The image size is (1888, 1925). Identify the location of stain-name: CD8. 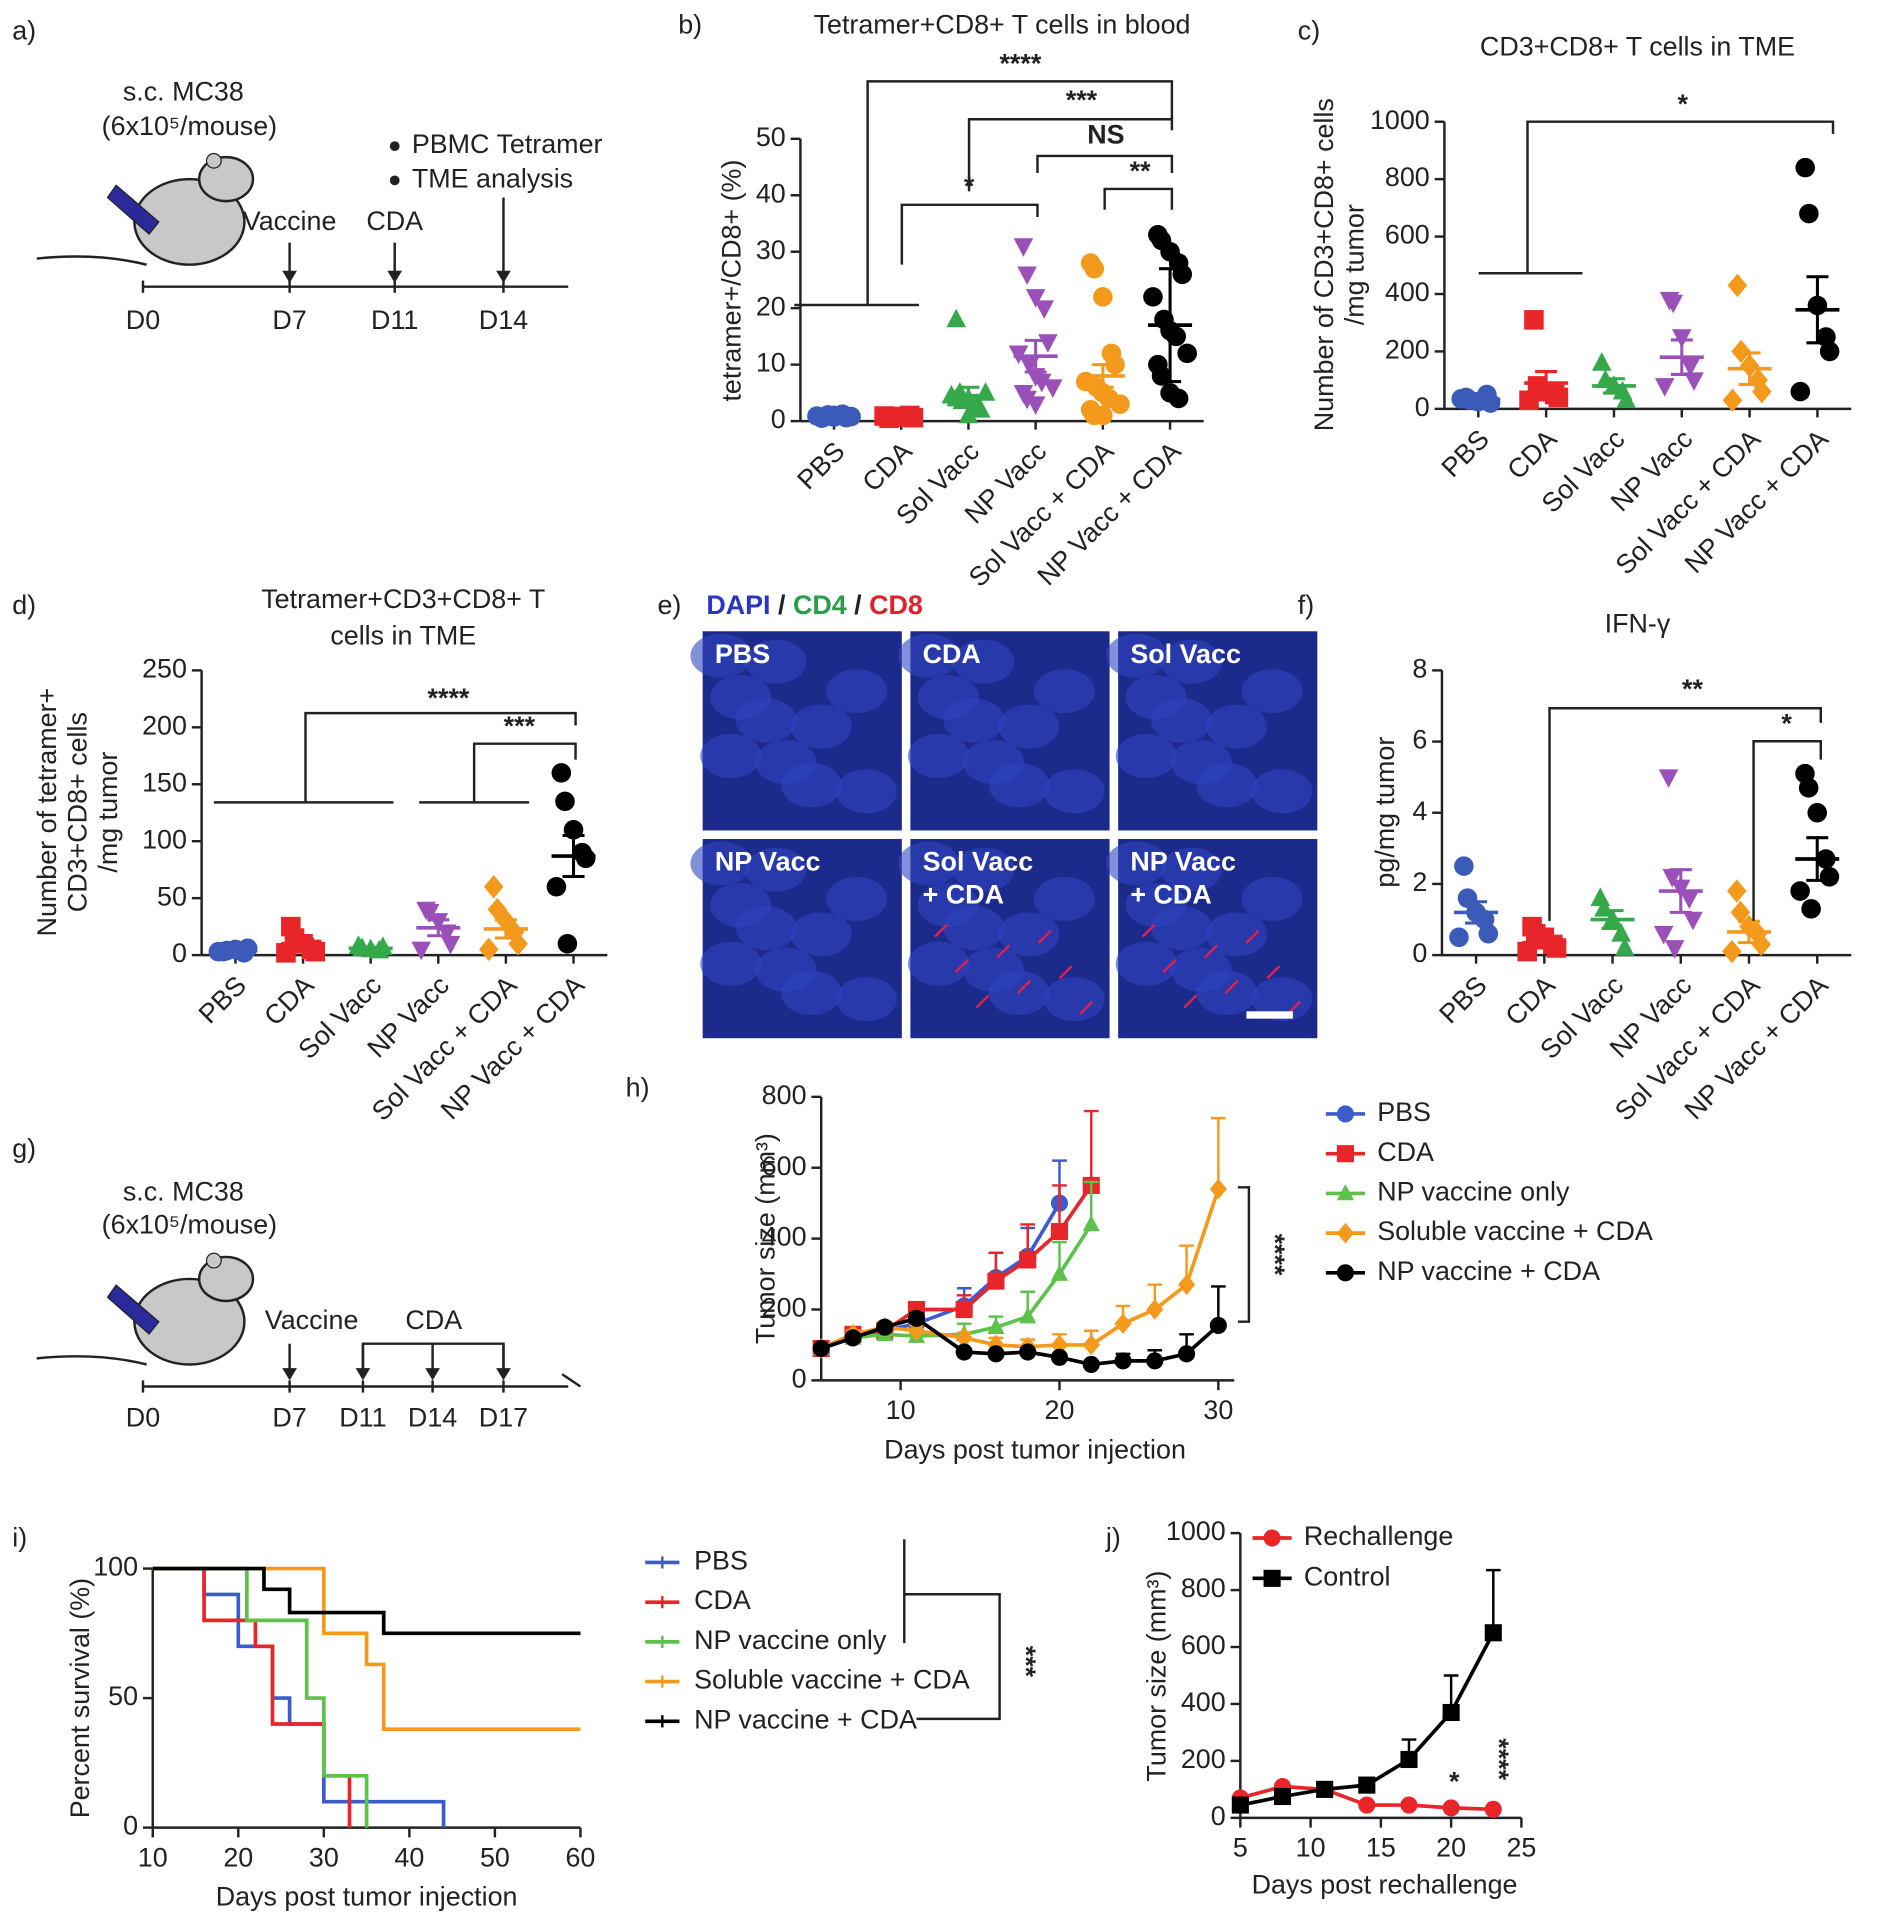
(896, 605).